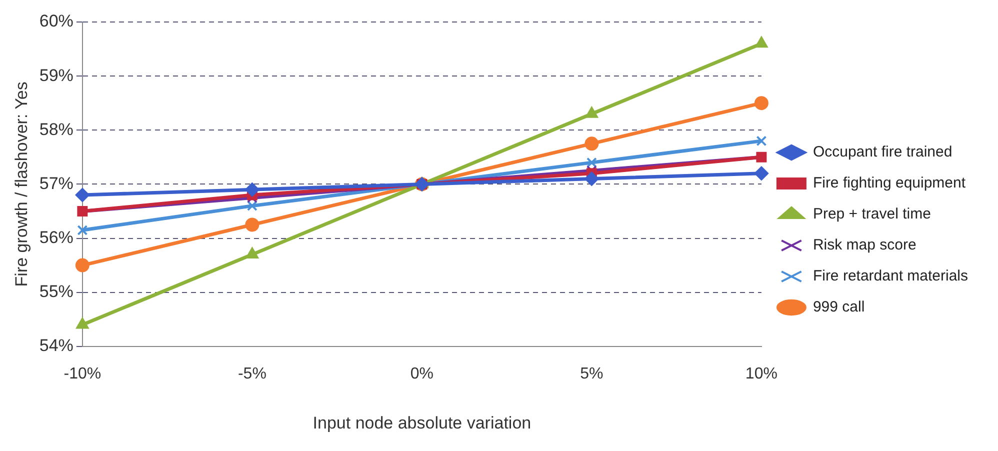  I want to click on x-tick-label: -5%, so click(252, 373).